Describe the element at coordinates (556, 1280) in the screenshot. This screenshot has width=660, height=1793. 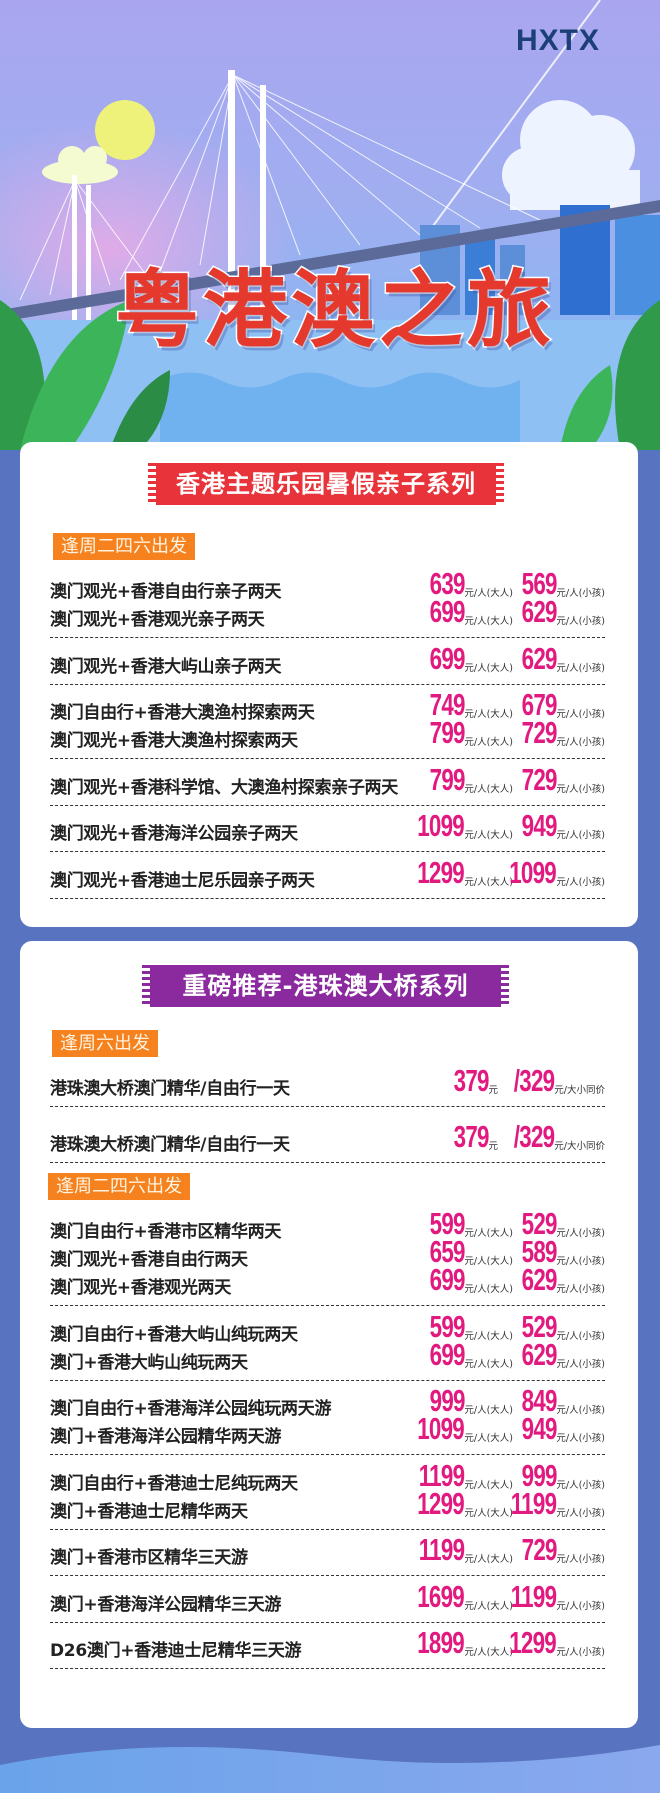
I see `price-child: 629 元/人(小孩)` at that location.